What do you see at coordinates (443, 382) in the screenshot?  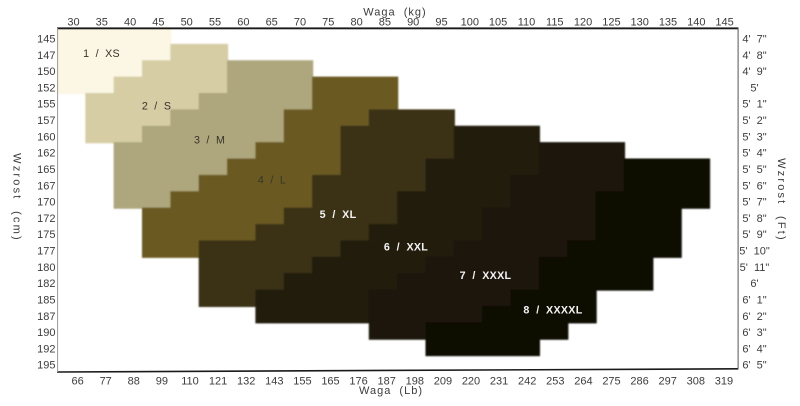 I see `svg-text: 209` at bounding box center [443, 382].